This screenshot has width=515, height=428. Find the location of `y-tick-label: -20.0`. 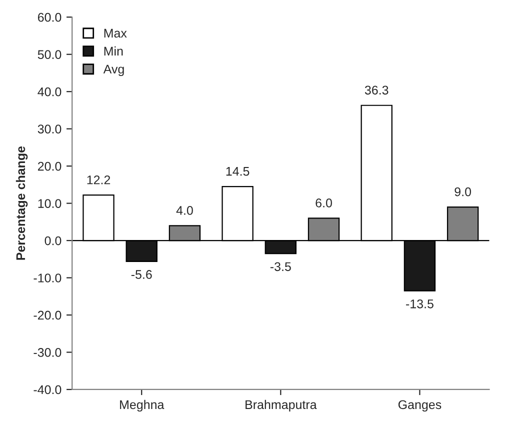

y-tick-label: -20.0 is located at coordinates (48, 315).